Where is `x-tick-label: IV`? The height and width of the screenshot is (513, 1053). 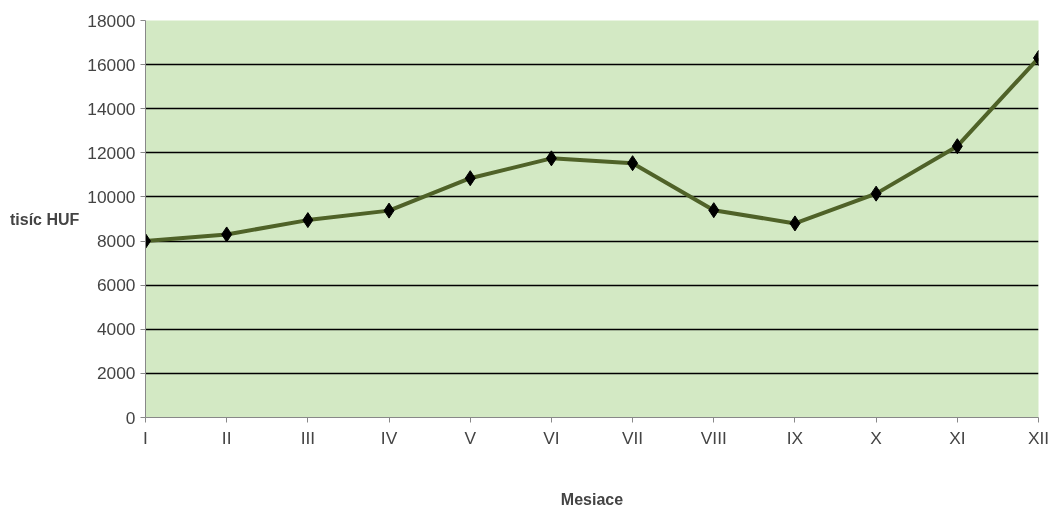 x-tick-label: IV is located at coordinates (389, 437).